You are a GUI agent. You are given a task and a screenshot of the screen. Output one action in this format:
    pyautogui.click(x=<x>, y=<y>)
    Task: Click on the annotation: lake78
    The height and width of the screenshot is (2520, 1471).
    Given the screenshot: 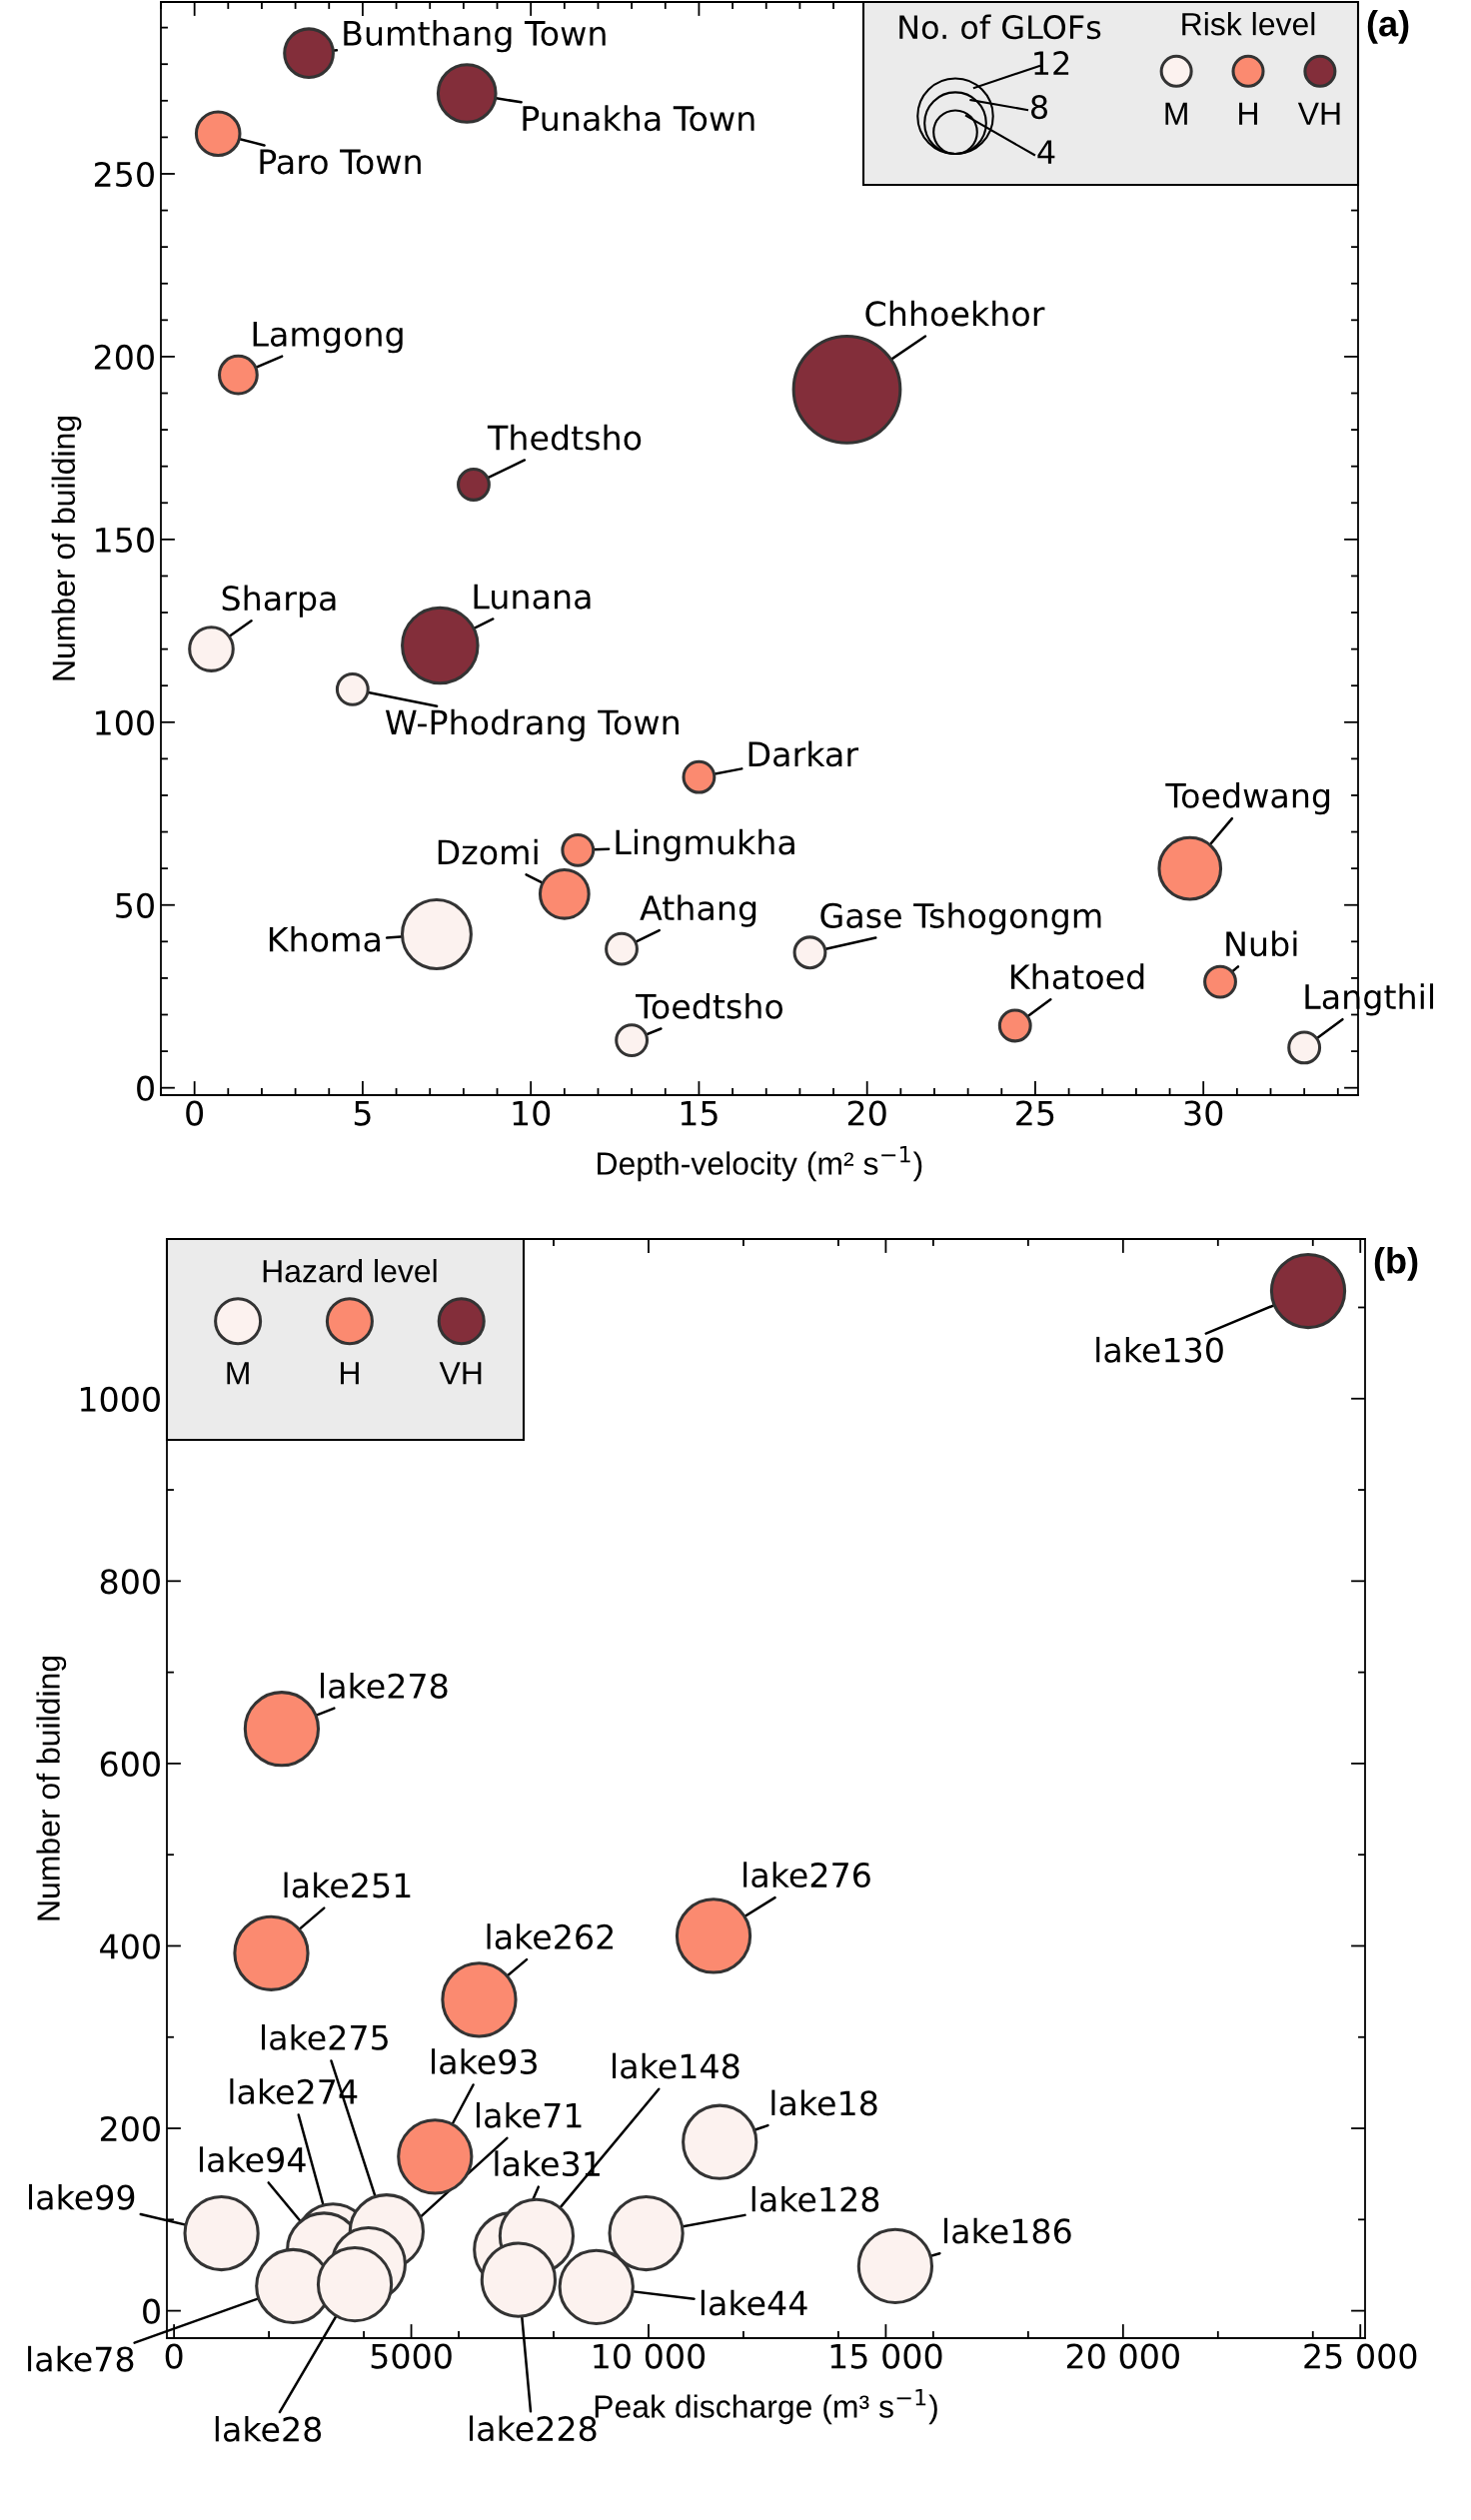 What is the action you would take?
    pyautogui.click(x=81, y=2358)
    